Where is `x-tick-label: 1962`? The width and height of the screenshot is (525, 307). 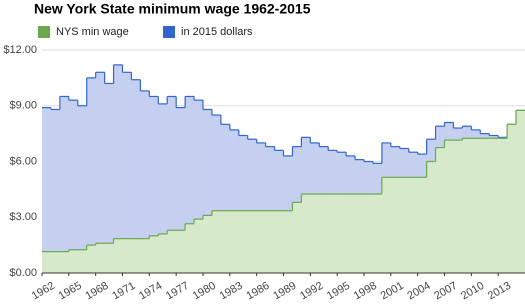 x-tick-label: 1962 is located at coordinates (43, 291).